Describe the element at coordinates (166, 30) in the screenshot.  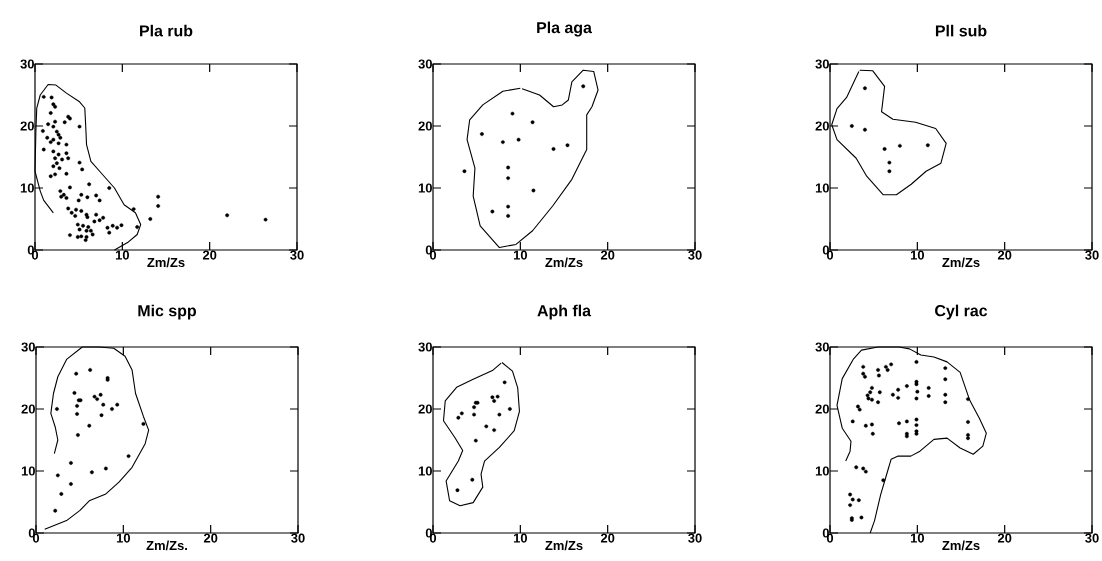
I see `chart-title: Pla rub` at that location.